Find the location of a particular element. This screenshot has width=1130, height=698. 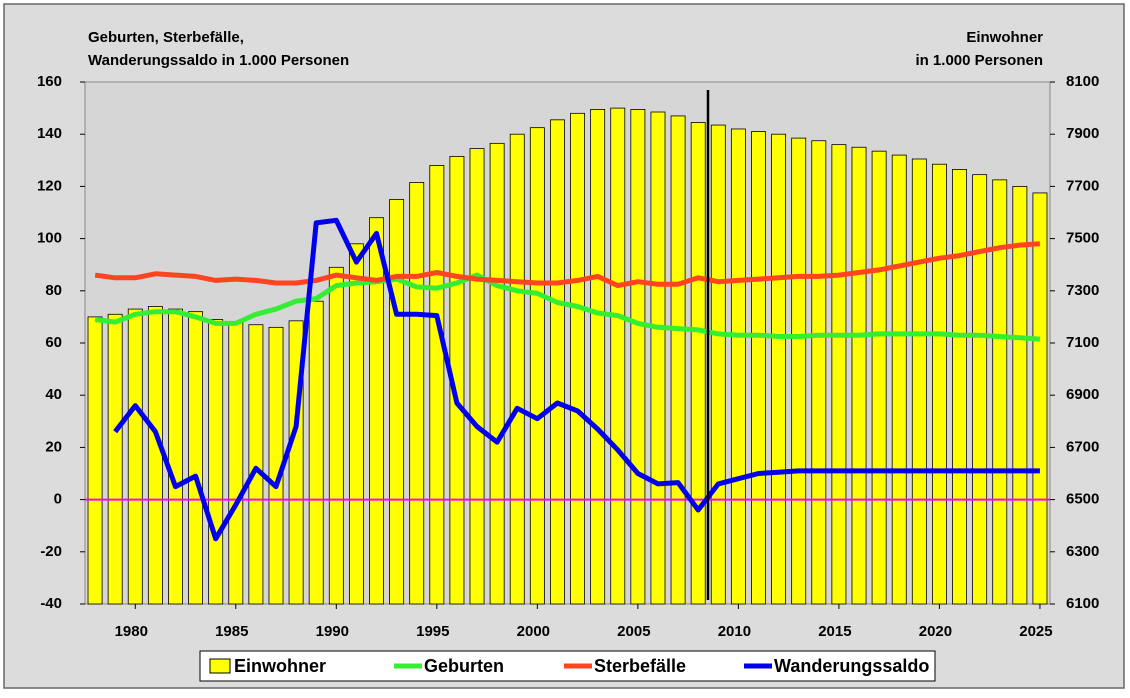

y2-tick-label: 6700 is located at coordinates (1082, 446).